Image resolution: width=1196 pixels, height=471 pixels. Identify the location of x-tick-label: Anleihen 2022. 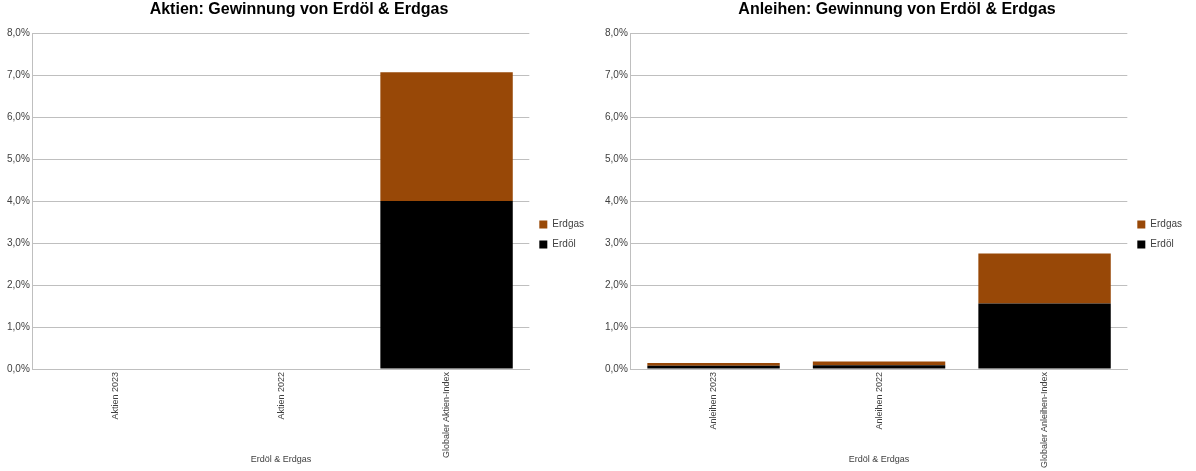
(878, 401).